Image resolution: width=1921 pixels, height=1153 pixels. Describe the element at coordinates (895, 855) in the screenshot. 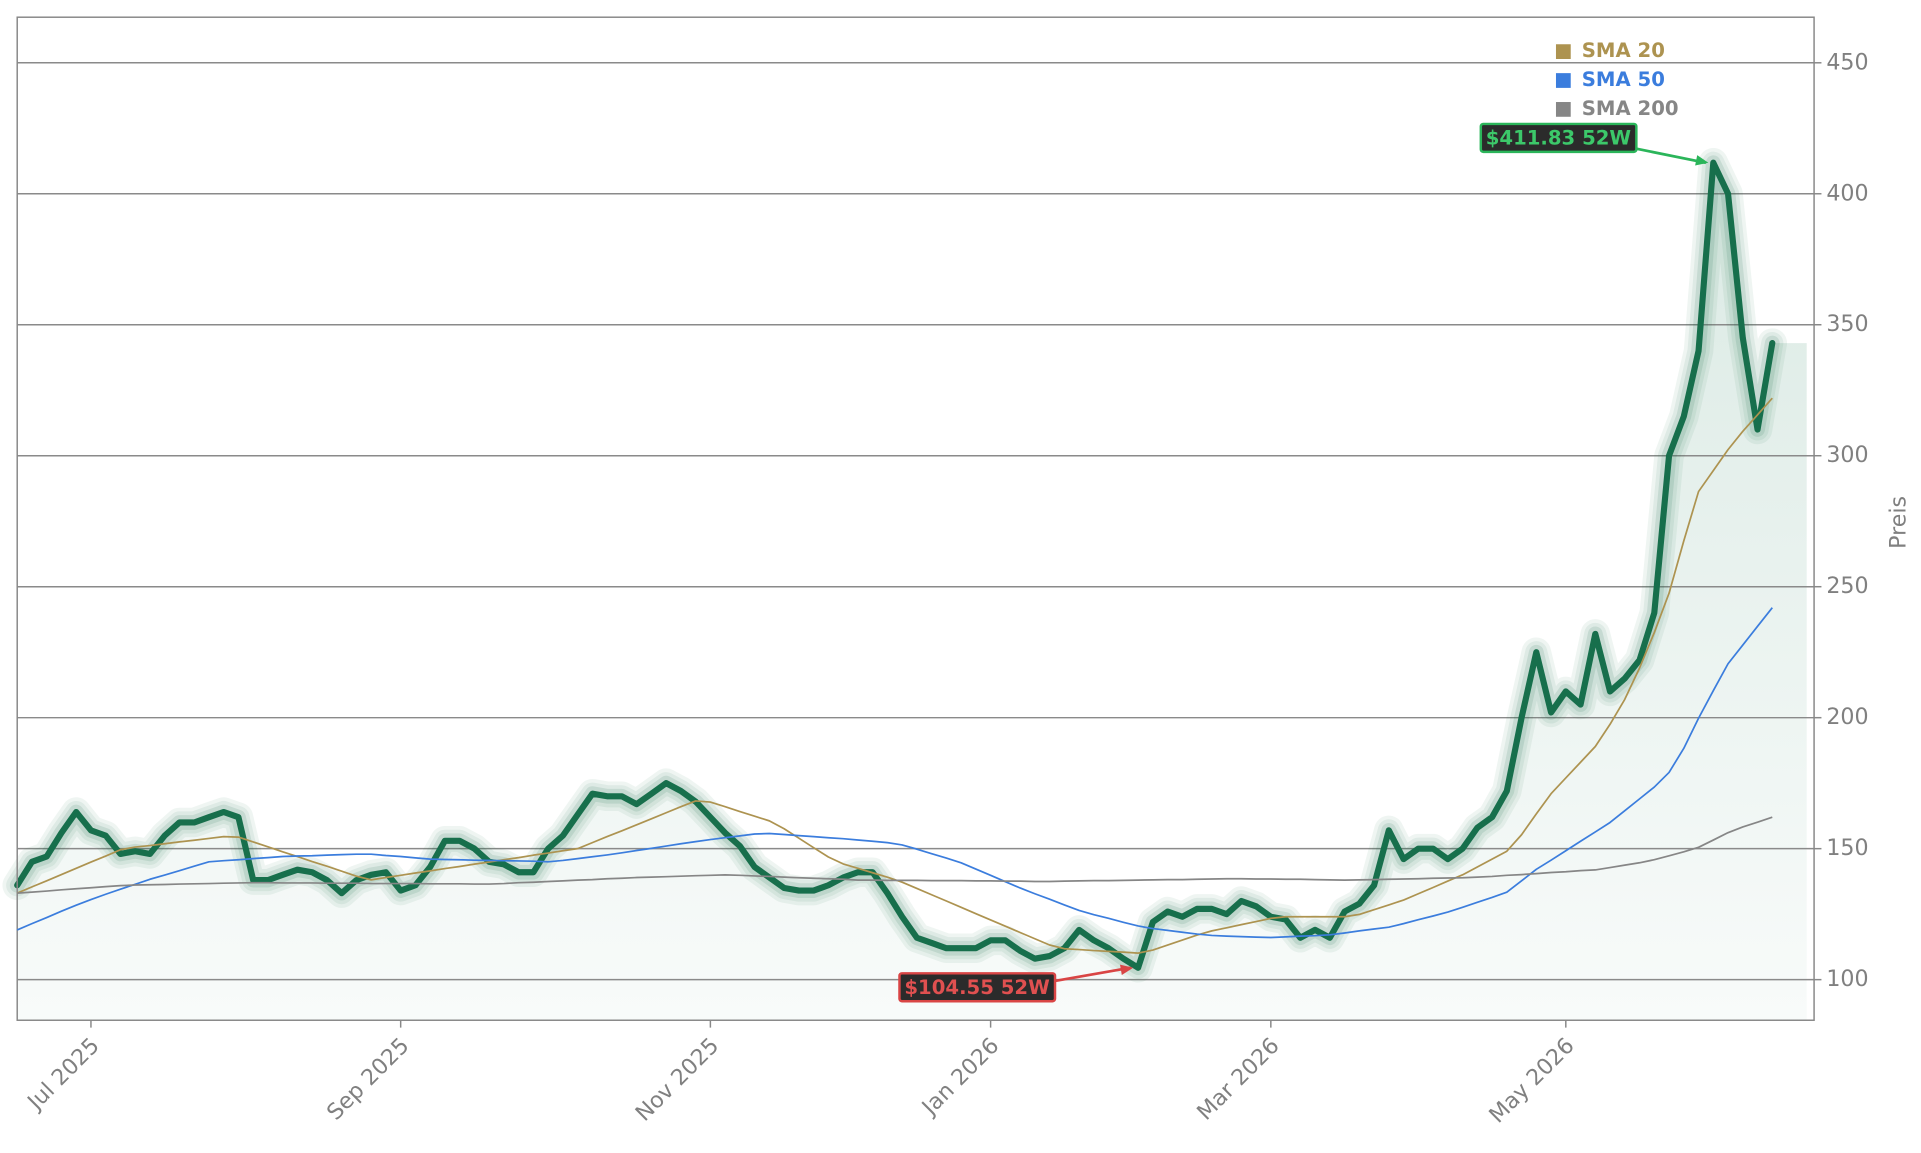

I see `sma-line` at that location.